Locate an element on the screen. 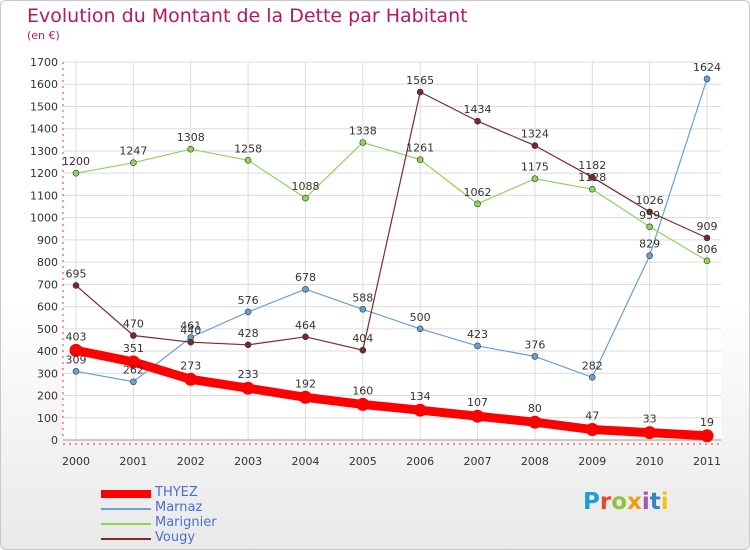 The image size is (750, 550). data-label-vougy: 695 is located at coordinates (76, 273).